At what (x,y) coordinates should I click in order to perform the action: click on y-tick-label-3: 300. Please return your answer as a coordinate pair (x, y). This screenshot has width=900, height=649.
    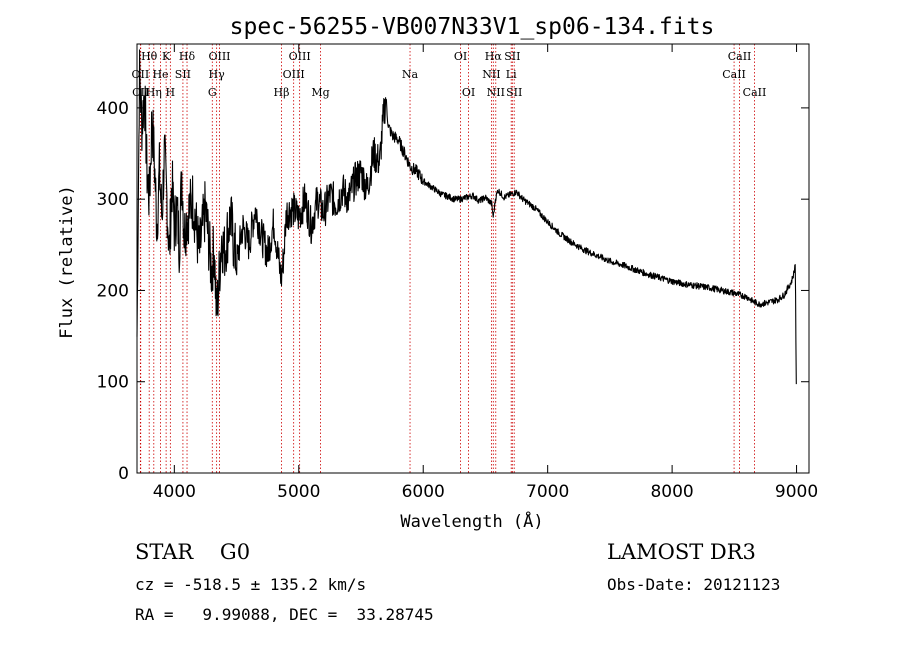
    Looking at the image, I should click on (113, 200).